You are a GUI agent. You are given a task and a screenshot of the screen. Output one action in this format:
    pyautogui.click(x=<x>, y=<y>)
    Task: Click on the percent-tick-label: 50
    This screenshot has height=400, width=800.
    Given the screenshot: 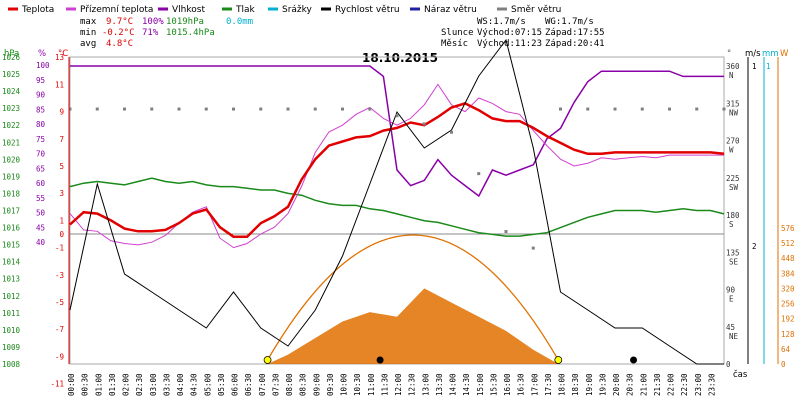 What is the action you would take?
    pyautogui.click(x=41, y=213)
    